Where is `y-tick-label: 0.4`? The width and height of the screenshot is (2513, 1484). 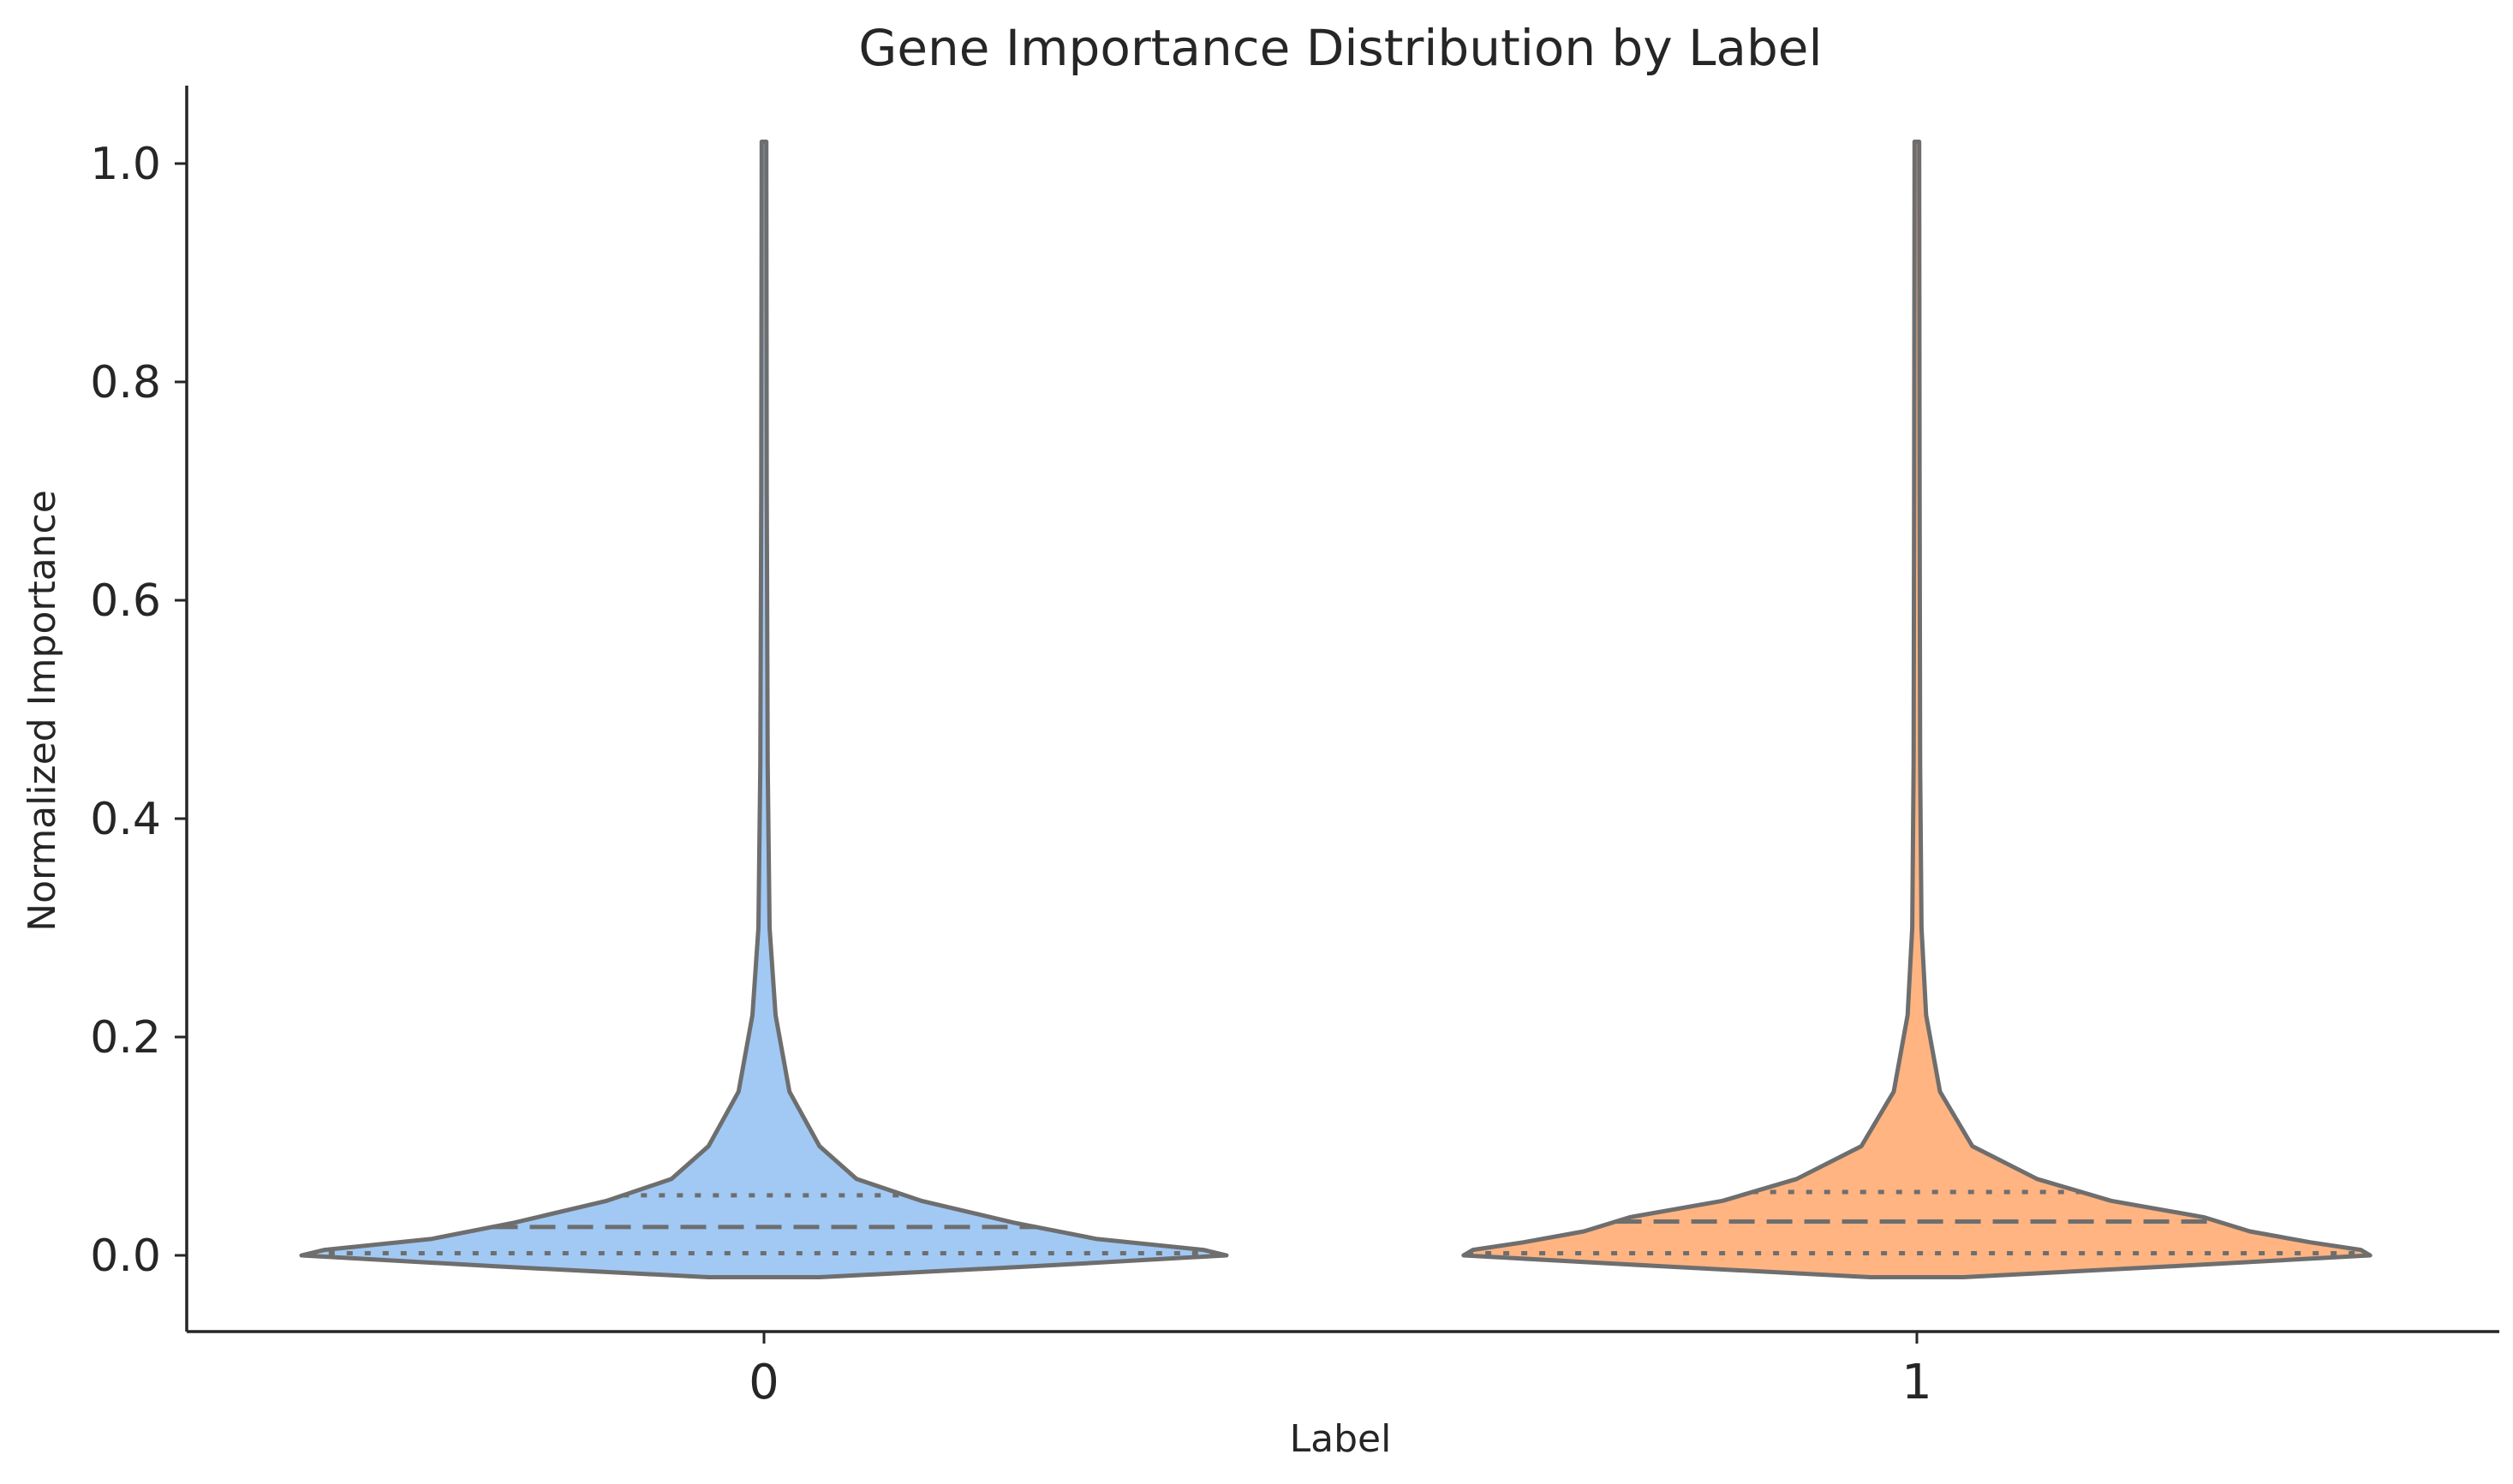 y-tick-label: 0.4 is located at coordinates (126, 820).